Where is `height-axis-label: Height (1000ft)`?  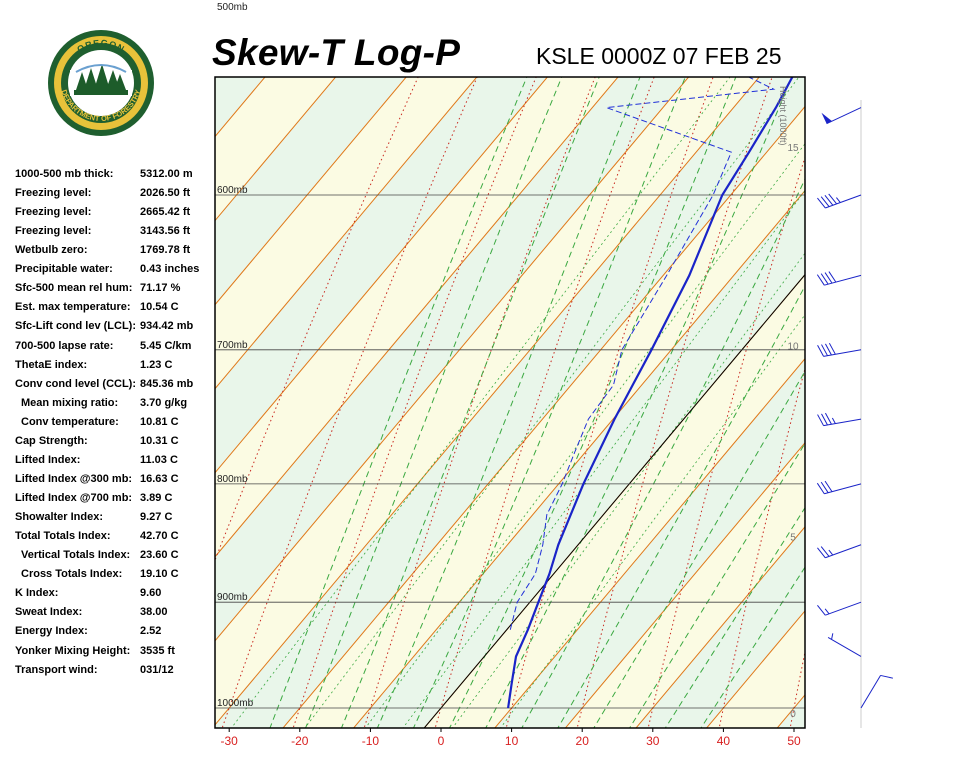
height-axis-label: Height (1000ft) is located at coordinates (783, 116).